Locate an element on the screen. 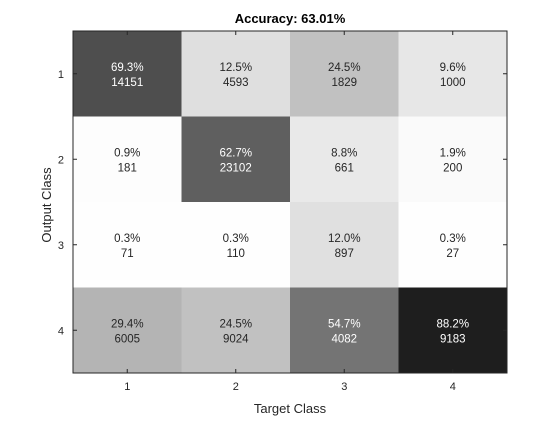  cell-count-label: 1000 is located at coordinates (453, 83).